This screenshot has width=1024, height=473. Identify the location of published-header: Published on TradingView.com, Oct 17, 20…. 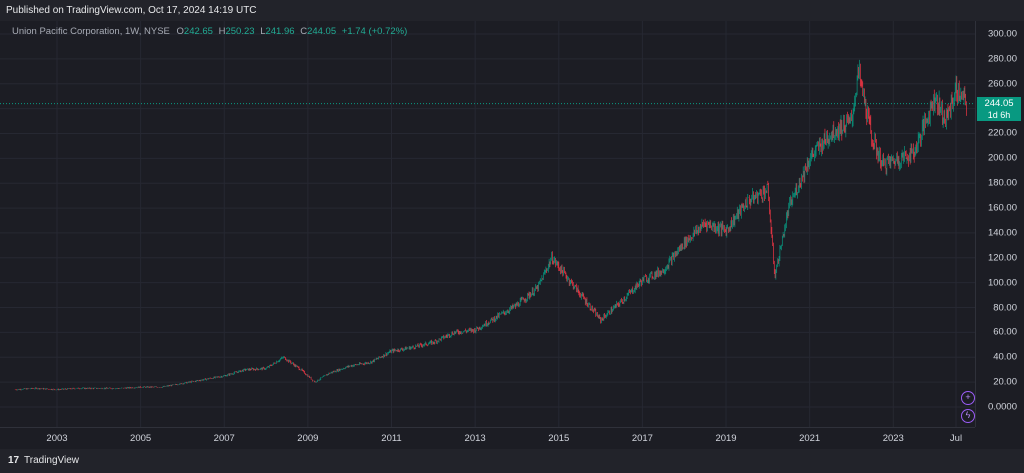
(131, 10).